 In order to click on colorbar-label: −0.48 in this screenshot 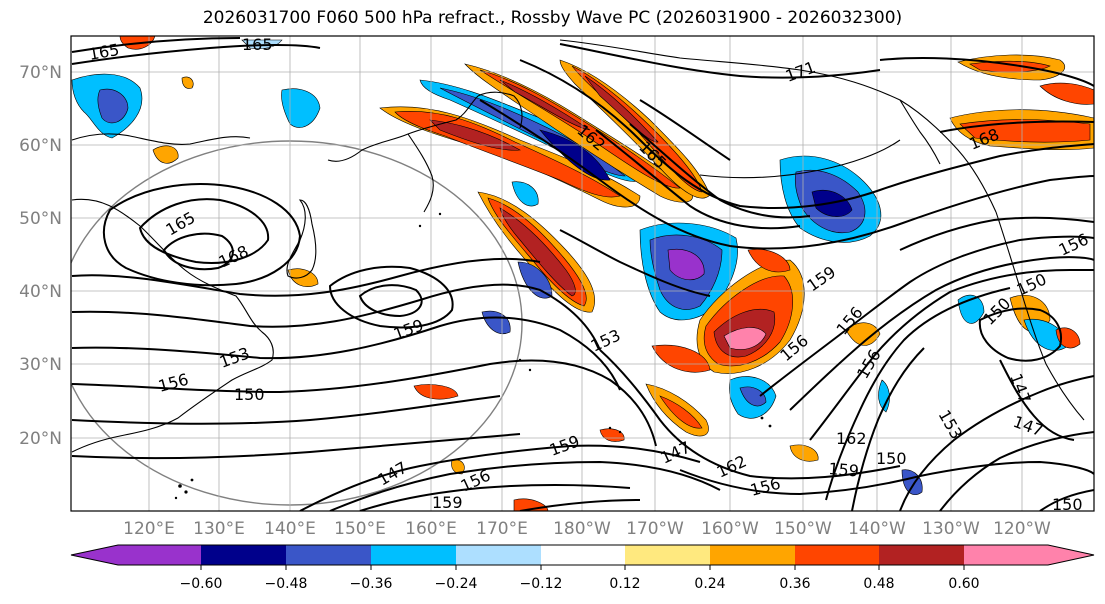, I will do `click(286, 584)`.